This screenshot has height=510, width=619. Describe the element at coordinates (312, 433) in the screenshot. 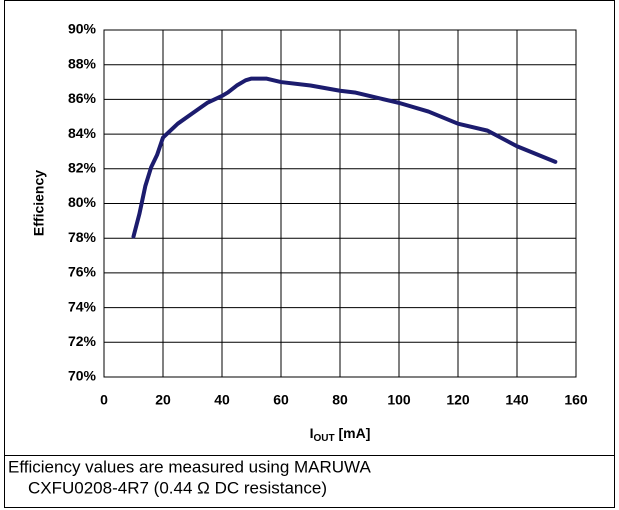

I see `x-label-main: I` at that location.